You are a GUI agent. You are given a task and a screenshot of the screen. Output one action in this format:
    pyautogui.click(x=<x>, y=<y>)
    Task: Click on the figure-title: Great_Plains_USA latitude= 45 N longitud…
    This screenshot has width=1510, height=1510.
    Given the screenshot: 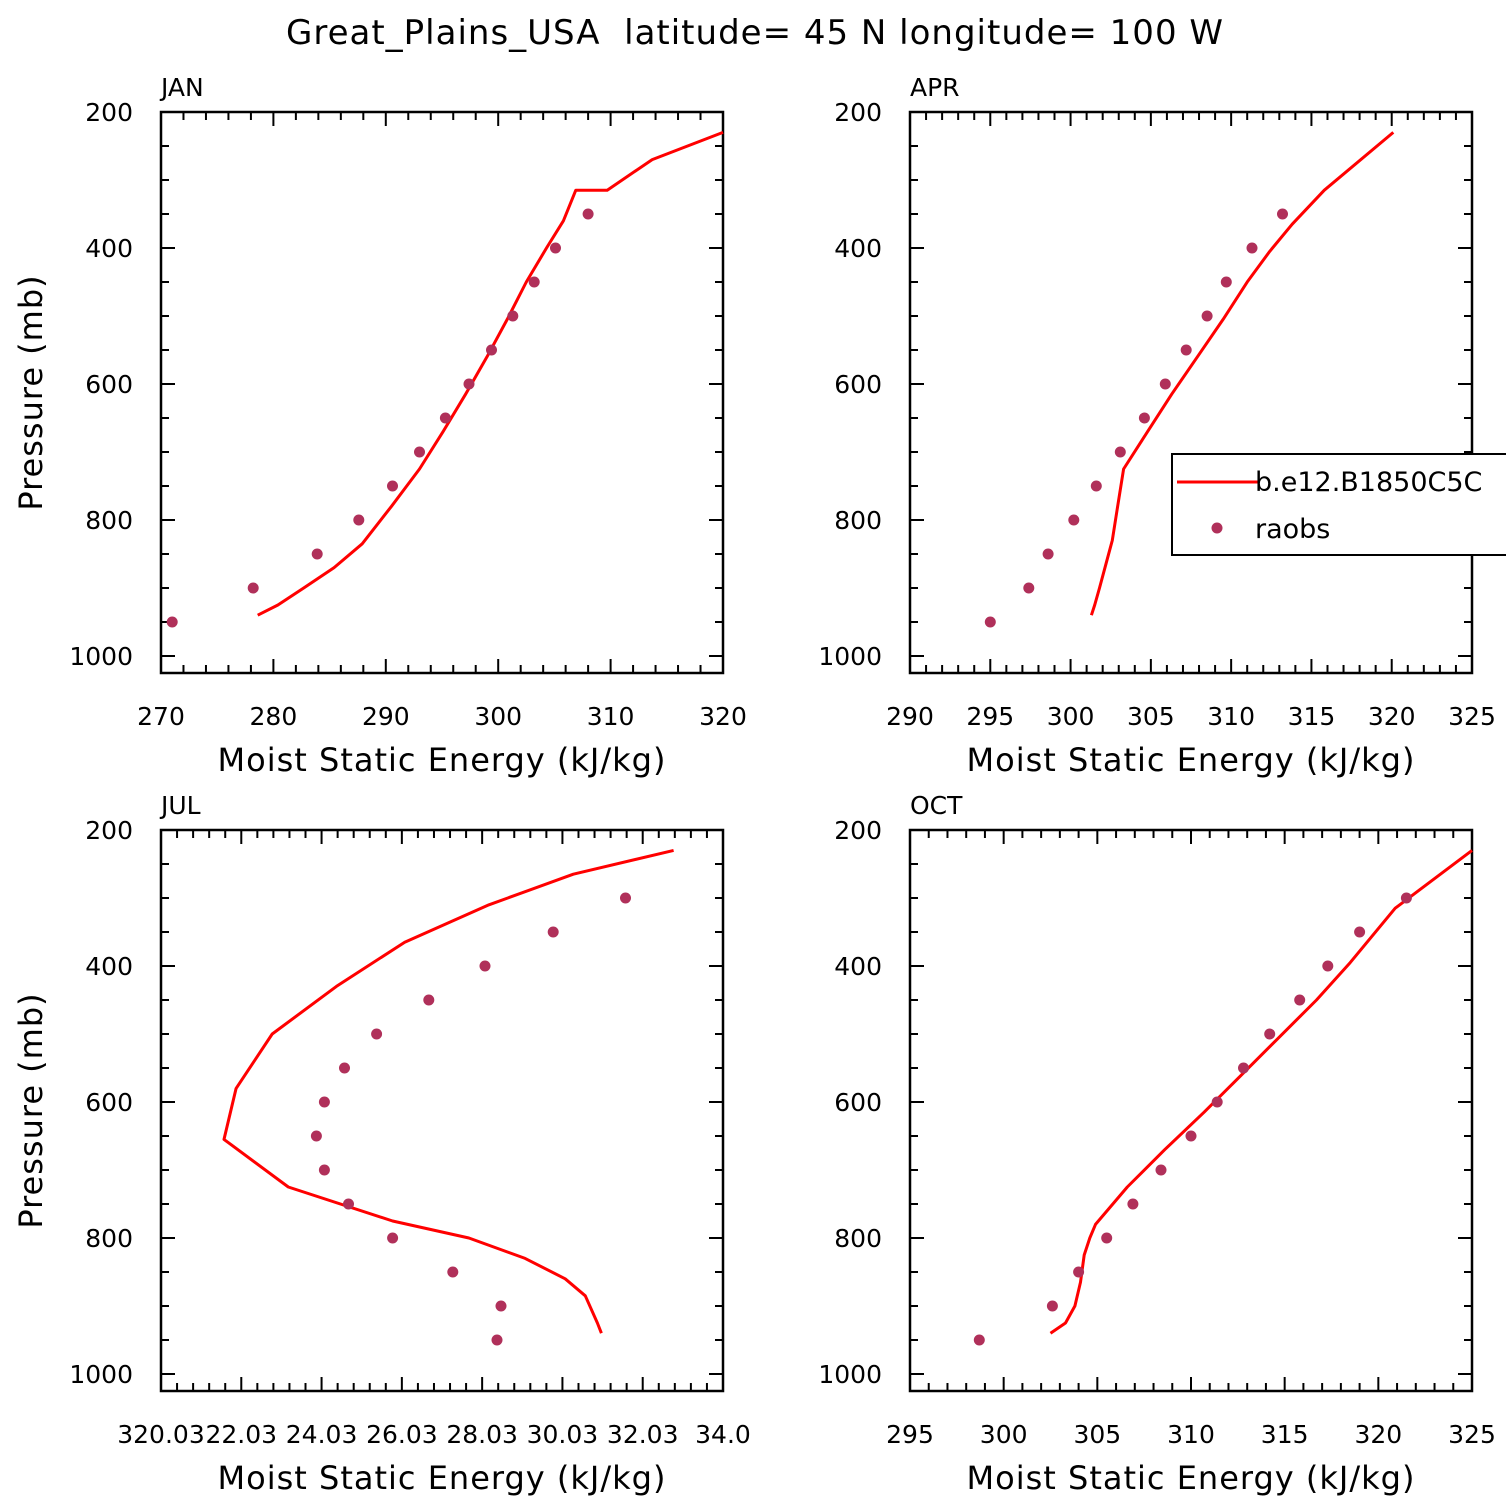 What is the action you would take?
    pyautogui.click(x=755, y=33)
    